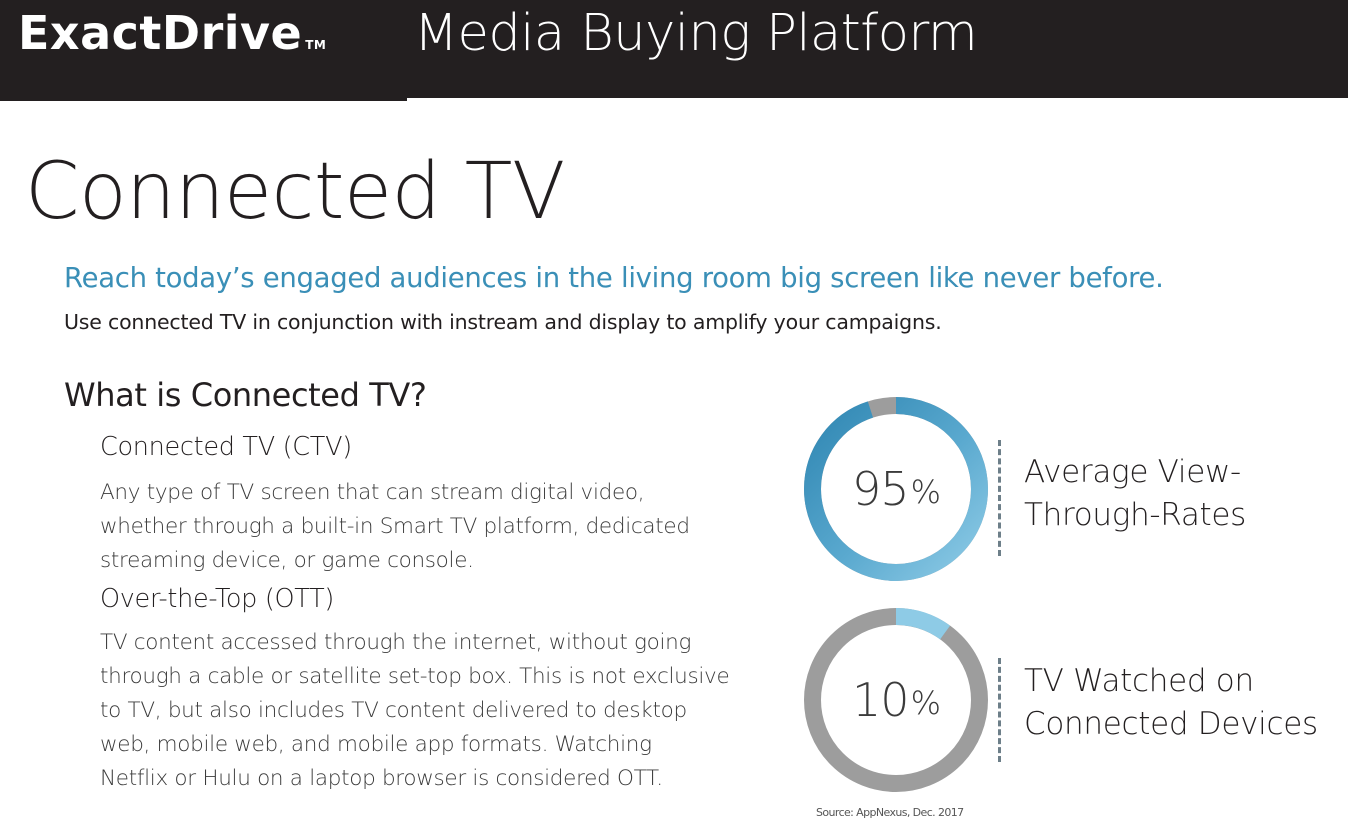 The width and height of the screenshot is (1348, 829). Describe the element at coordinates (203, 99) in the screenshot. I see `header-bar-notch` at that location.